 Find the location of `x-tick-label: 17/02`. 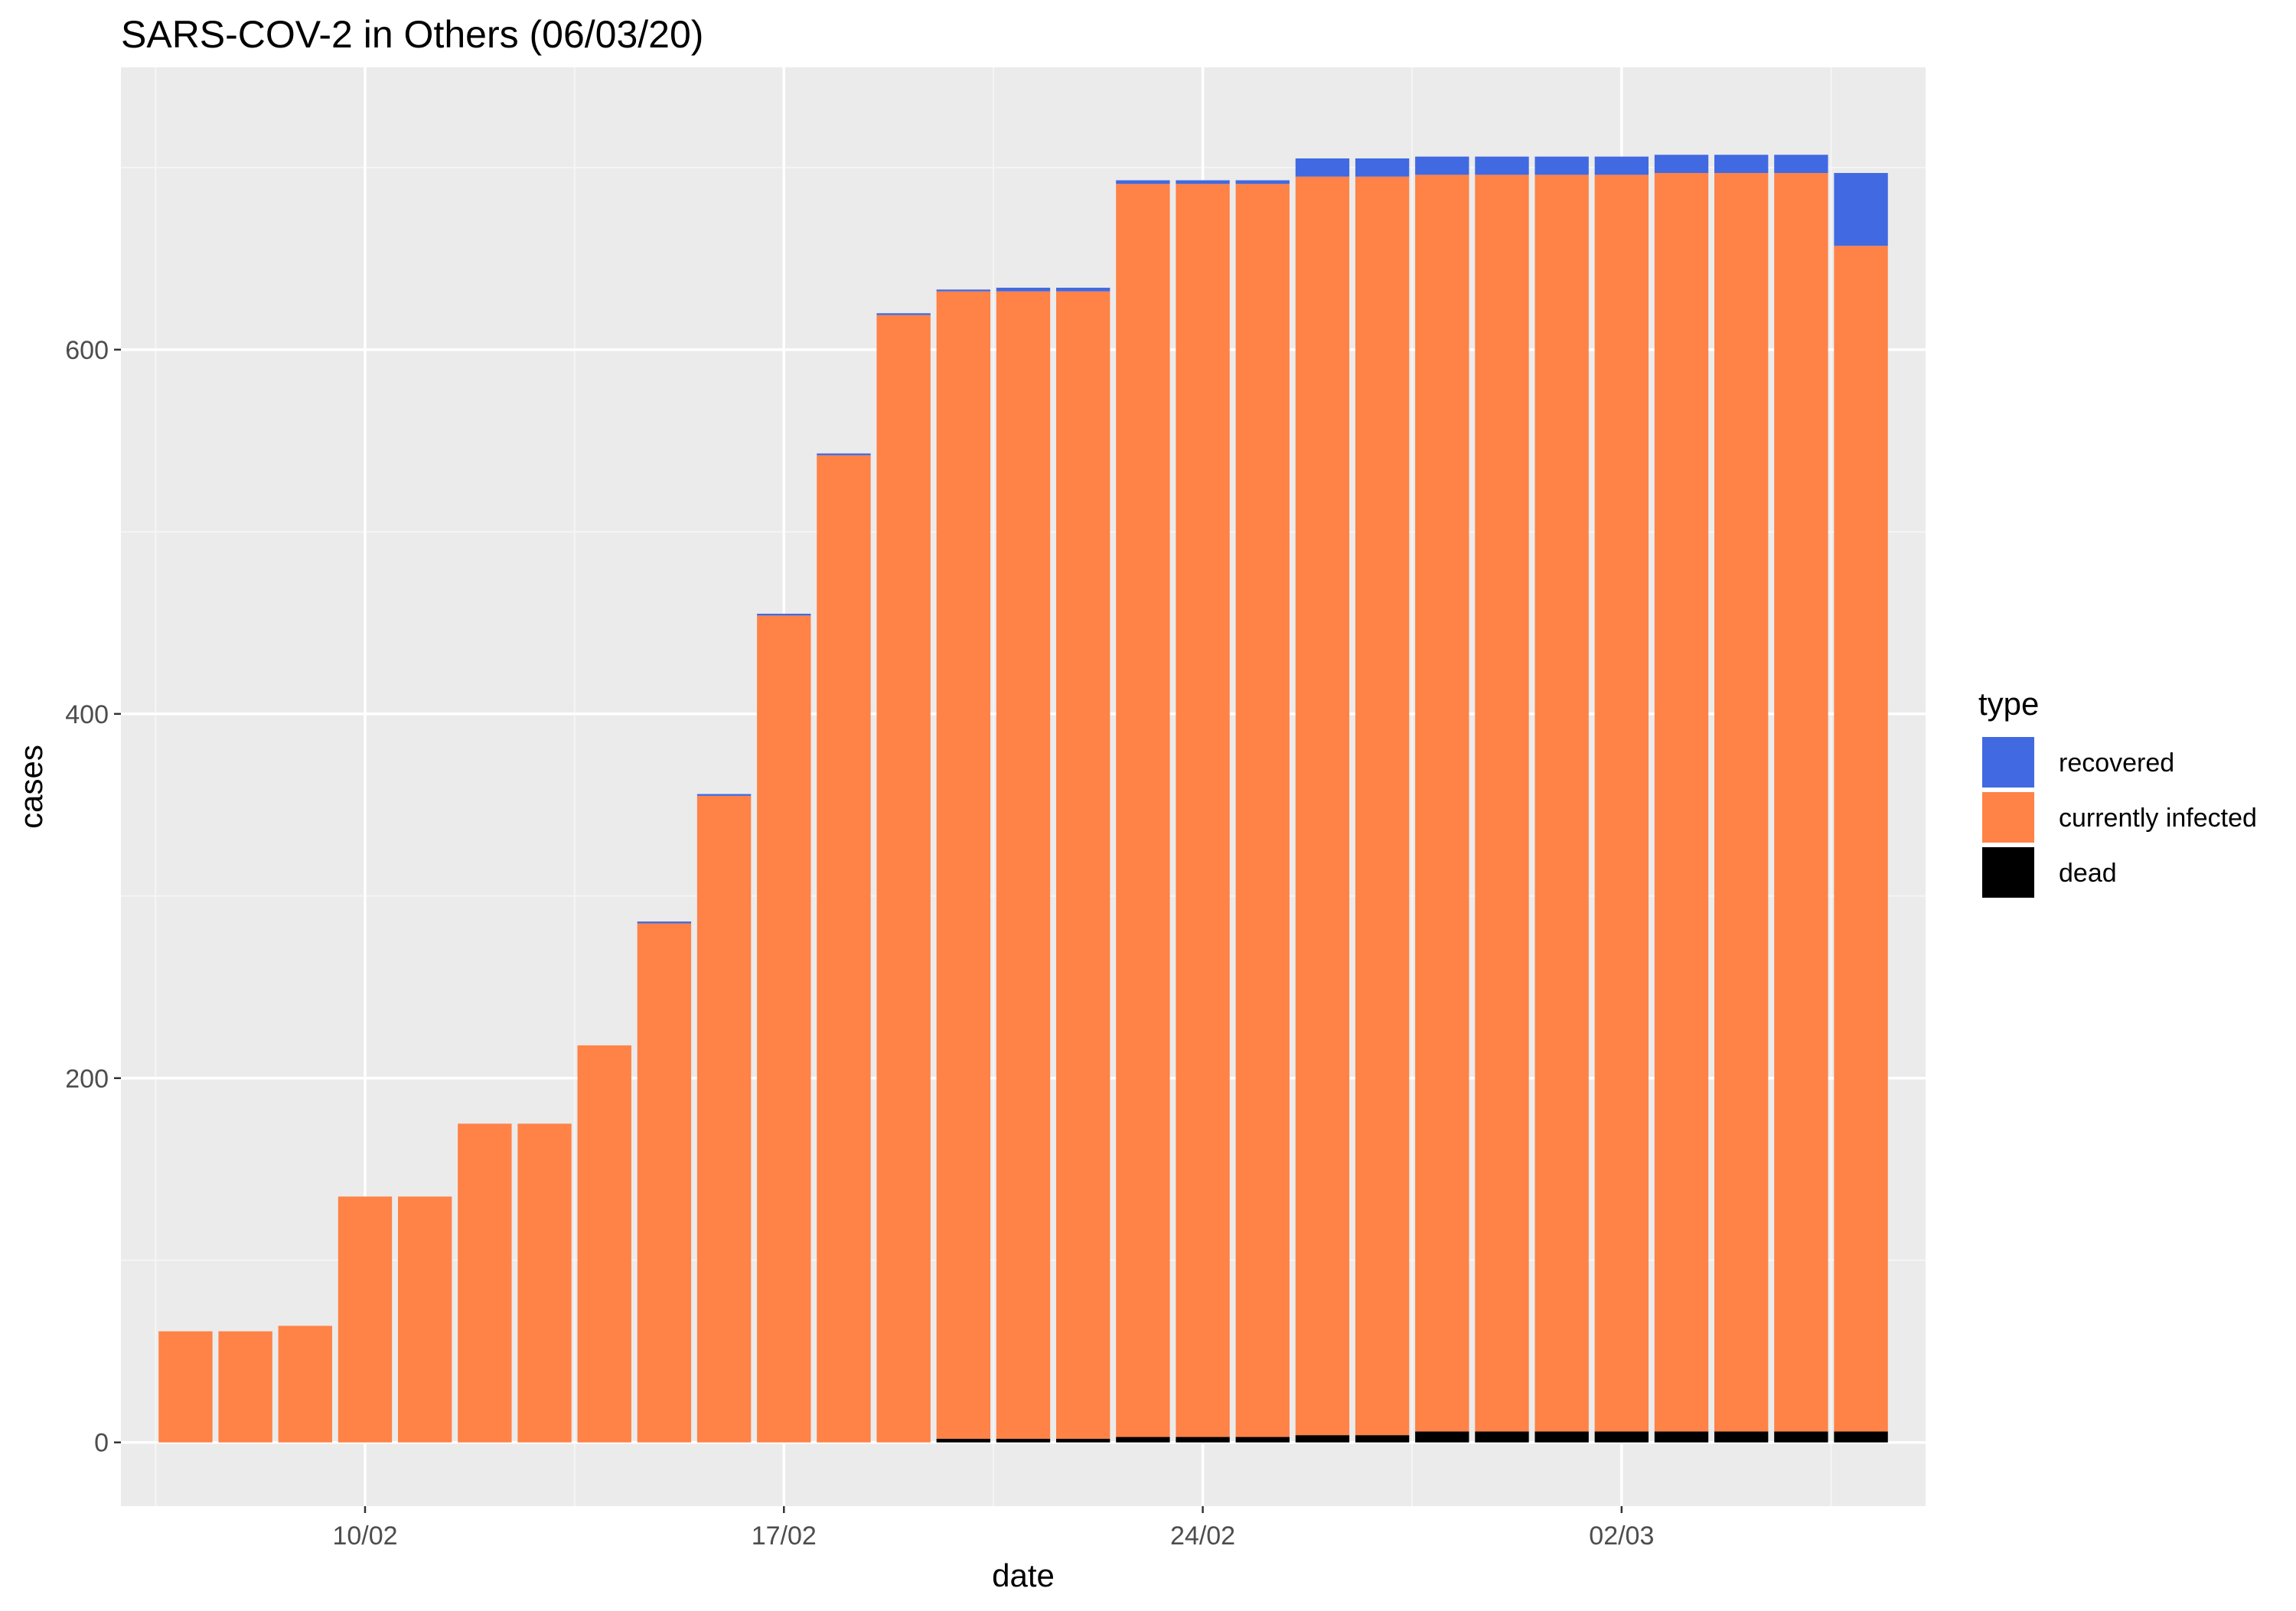

x-tick-label: 17/02 is located at coordinates (784, 1536).